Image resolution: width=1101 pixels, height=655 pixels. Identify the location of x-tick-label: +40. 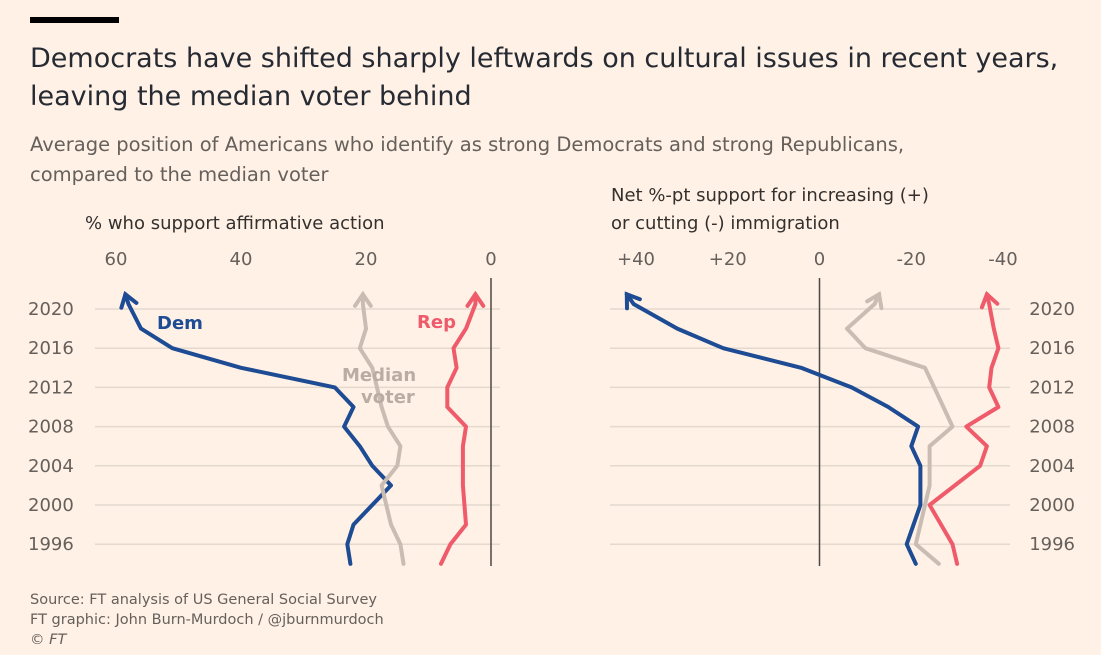
(636, 259).